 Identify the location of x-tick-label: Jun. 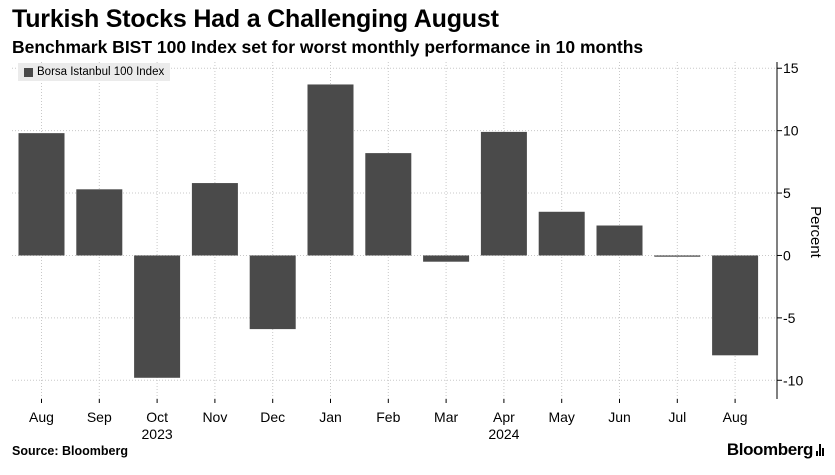
(619, 417).